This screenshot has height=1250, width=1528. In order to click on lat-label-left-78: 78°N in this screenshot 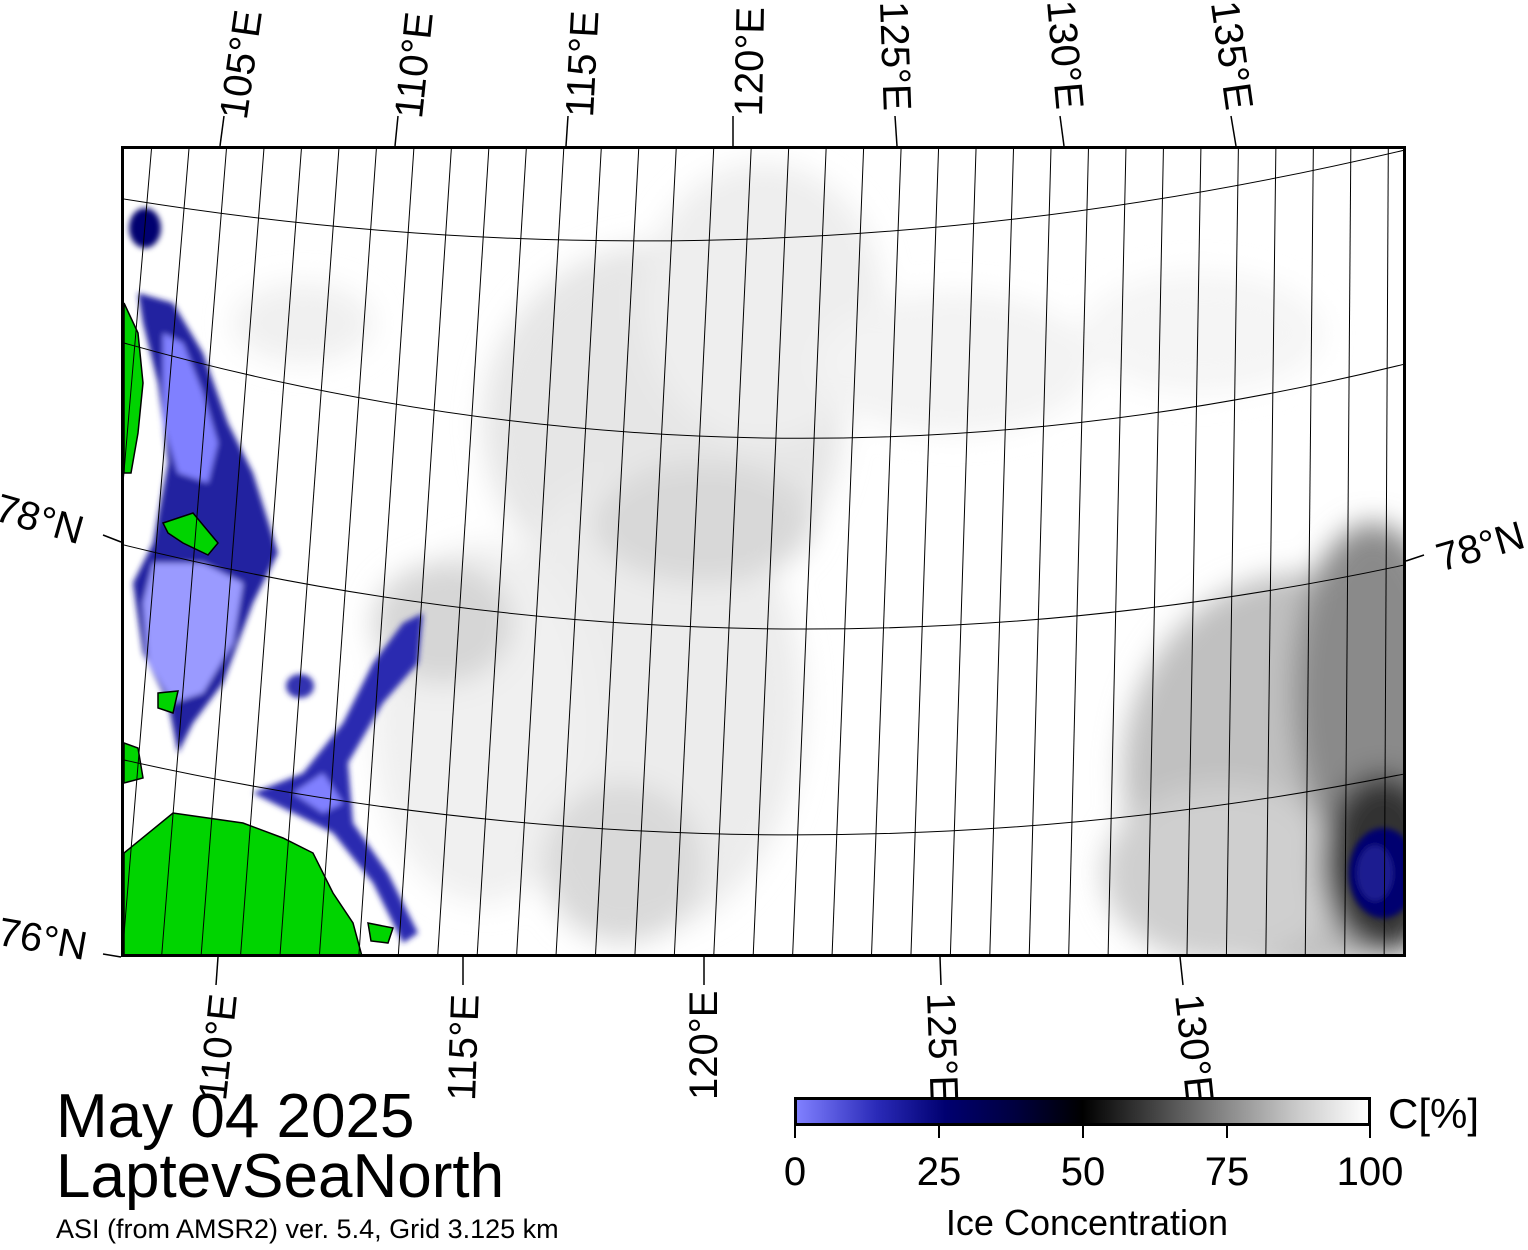, I will do `click(44, 520)`.